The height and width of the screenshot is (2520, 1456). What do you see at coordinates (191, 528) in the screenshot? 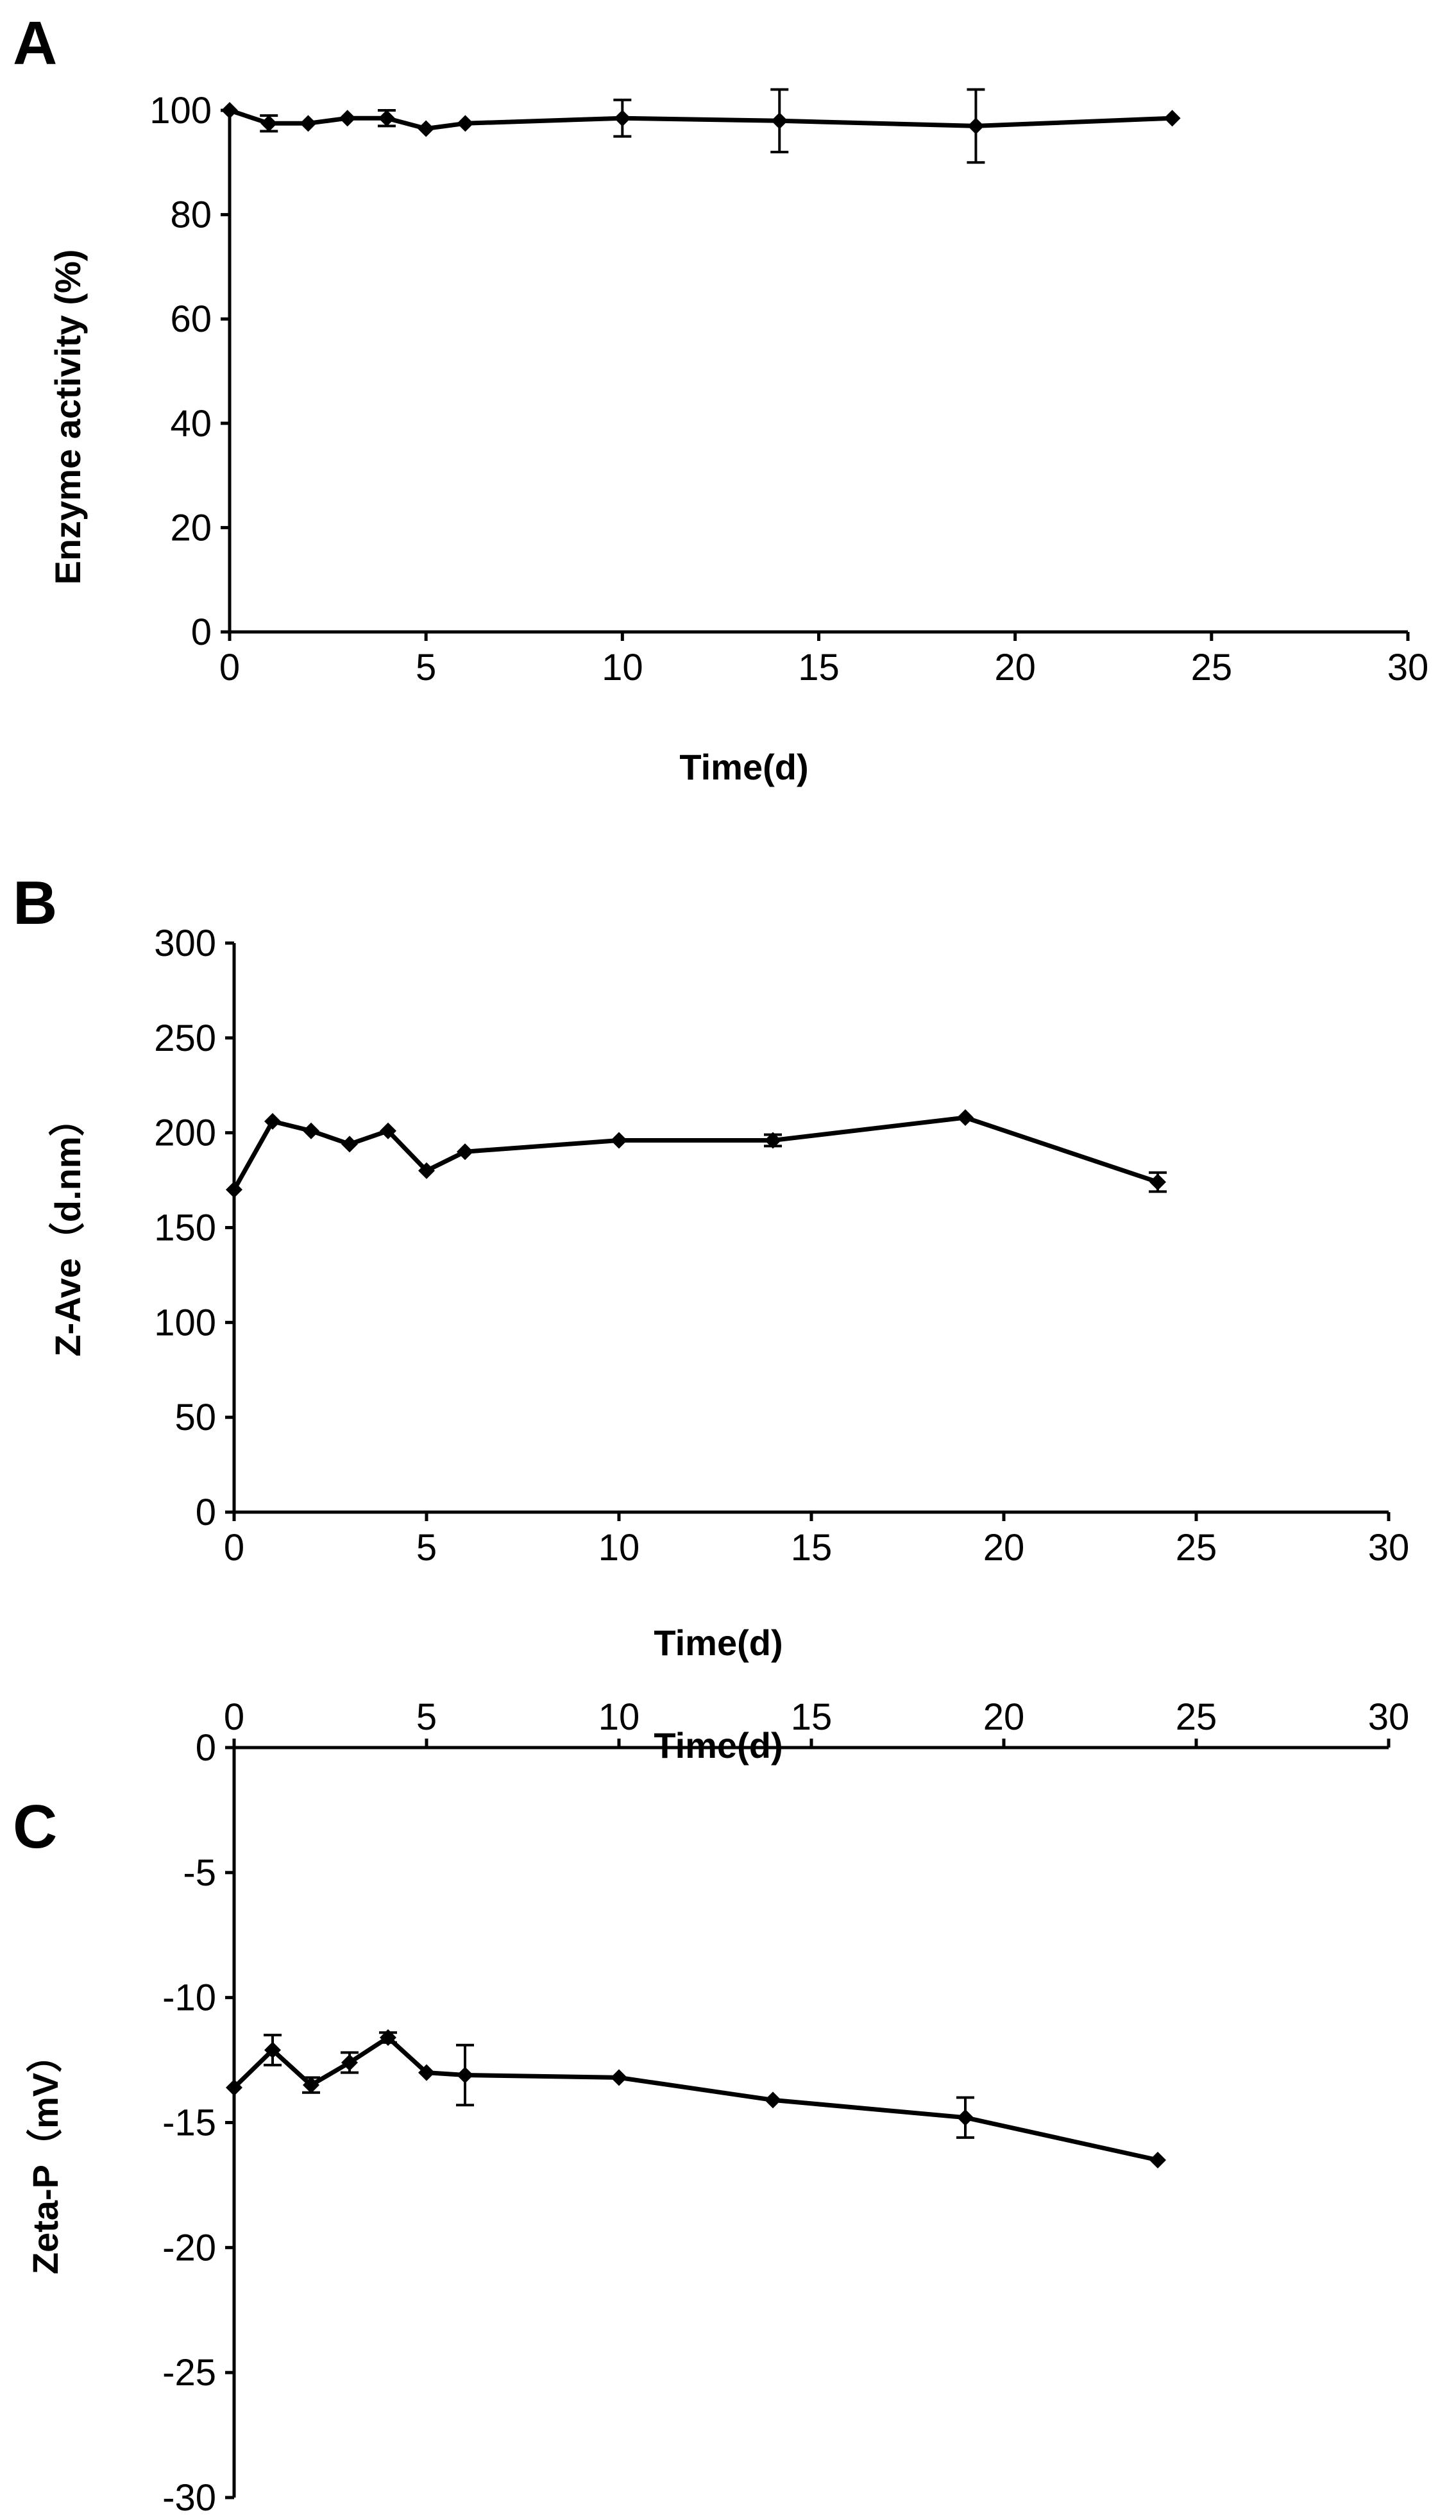
I see `panel-a-y-tick-label: 20` at bounding box center [191, 528].